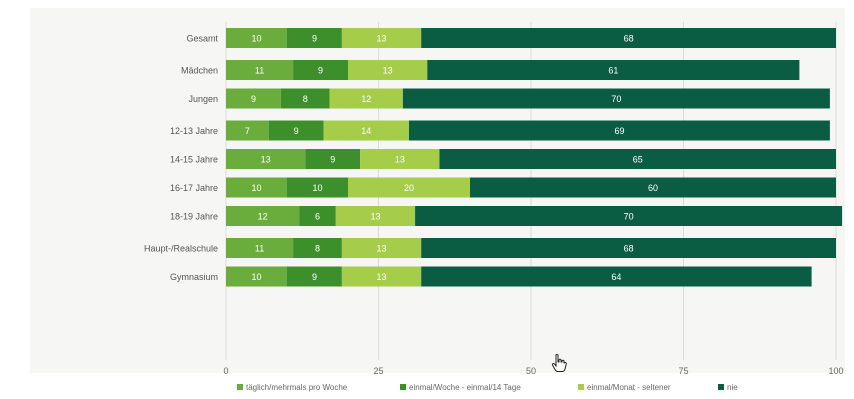 Image resolution: width=854 pixels, height=399 pixels. I want to click on data-label: 20, so click(409, 188).